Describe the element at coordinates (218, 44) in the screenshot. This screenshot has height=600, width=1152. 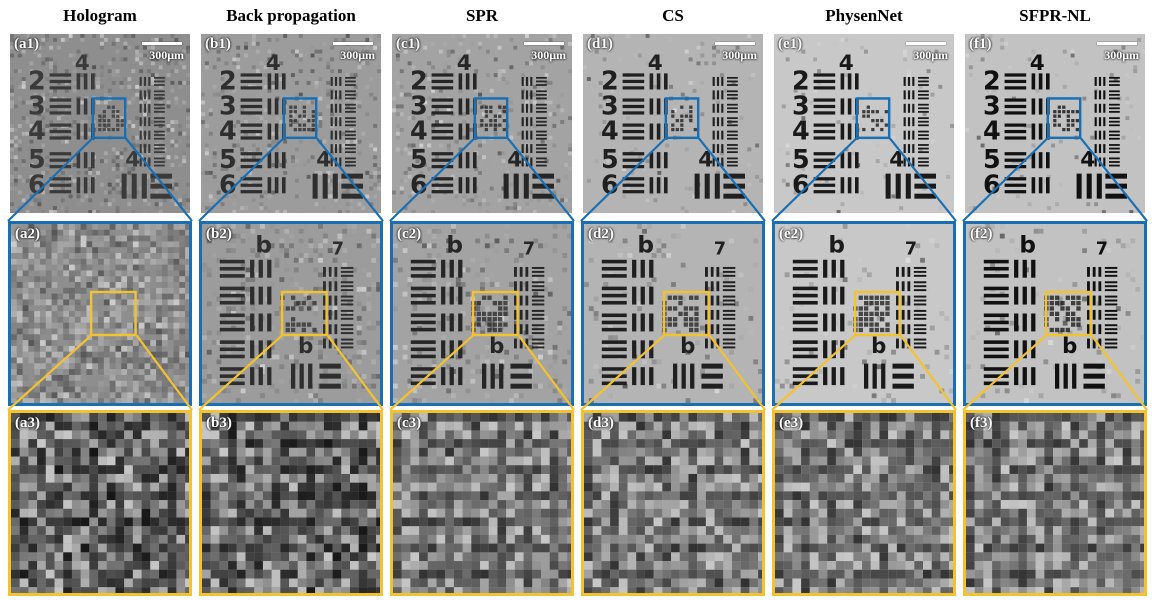
I see `panel-label: (b1)` at that location.